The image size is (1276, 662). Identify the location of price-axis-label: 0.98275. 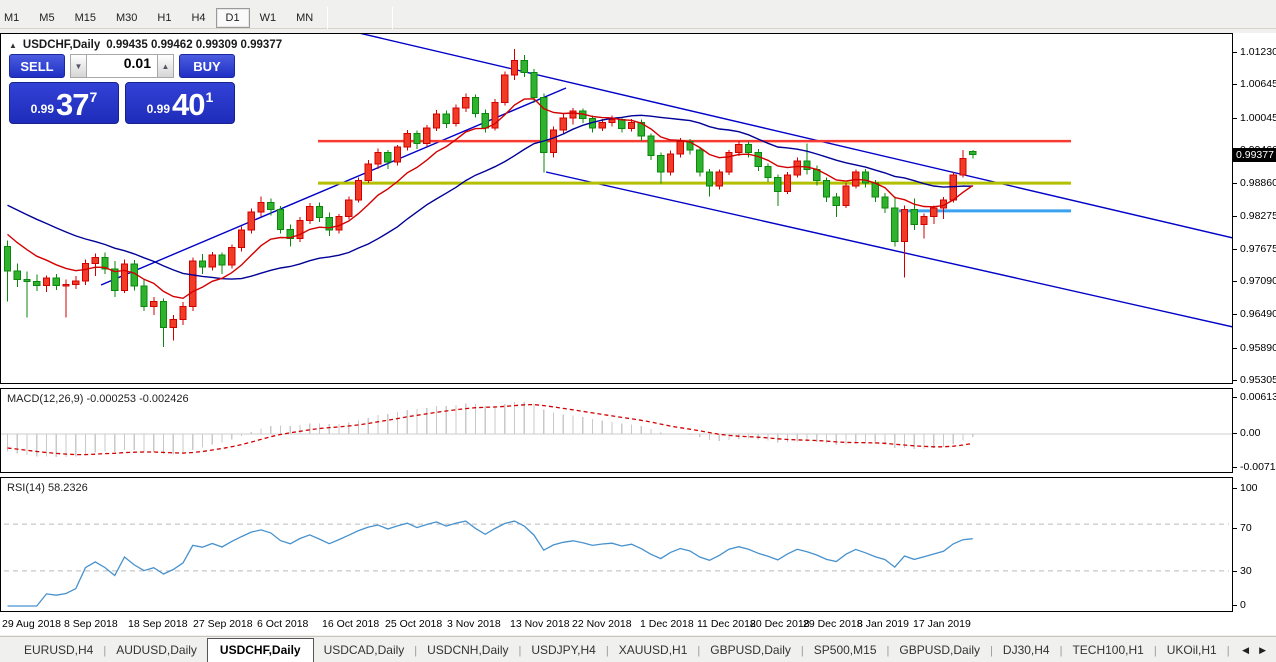
(1258, 216).